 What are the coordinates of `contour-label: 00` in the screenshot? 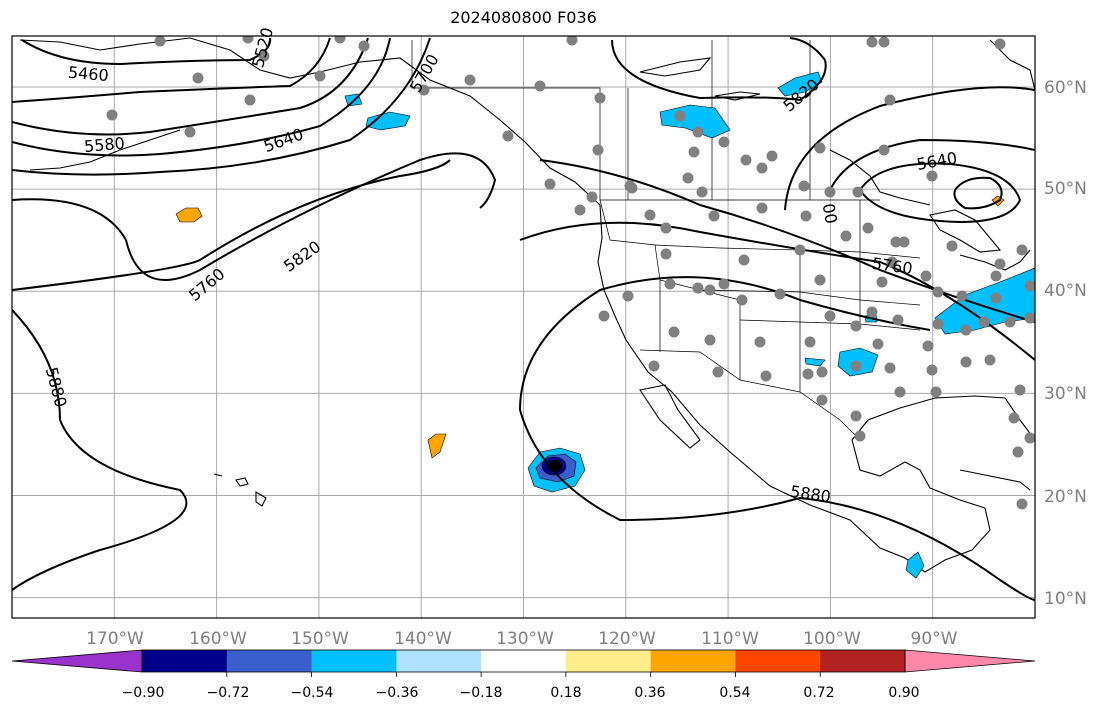 It's located at (830, 213).